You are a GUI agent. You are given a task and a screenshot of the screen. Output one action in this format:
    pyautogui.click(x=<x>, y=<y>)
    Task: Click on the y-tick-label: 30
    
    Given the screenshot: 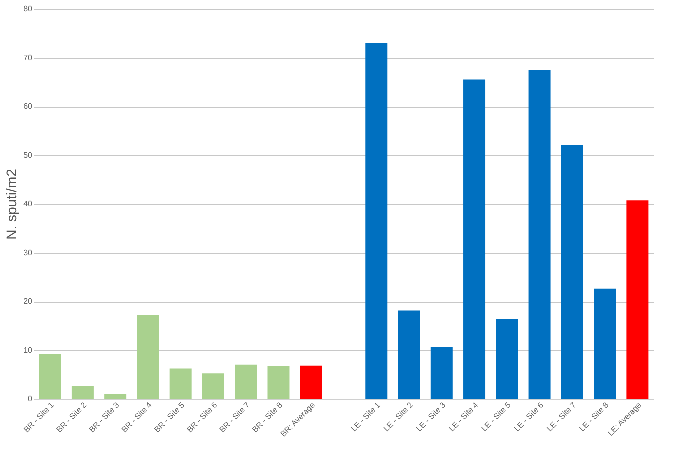 What is the action you would take?
    pyautogui.click(x=29, y=253)
    